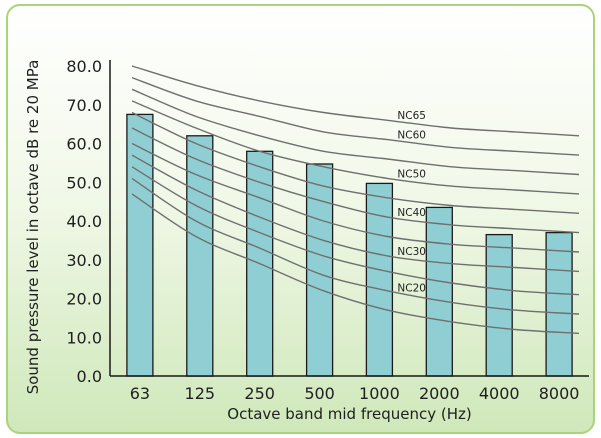 The image size is (601, 438). What do you see at coordinates (411, 136) in the screenshot?
I see `nc-curve-label-nc60: NC60` at bounding box center [411, 136].